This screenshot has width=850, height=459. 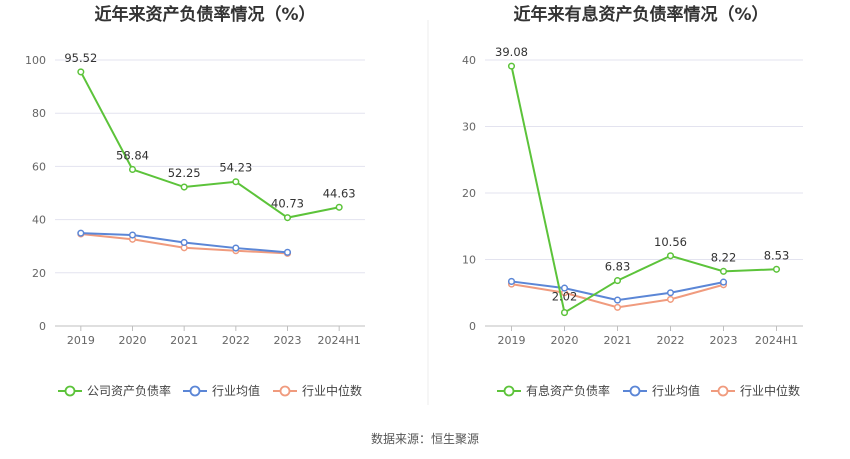 What do you see at coordinates (235, 168) in the screenshot?
I see `data-label: 54.23` at bounding box center [235, 168].